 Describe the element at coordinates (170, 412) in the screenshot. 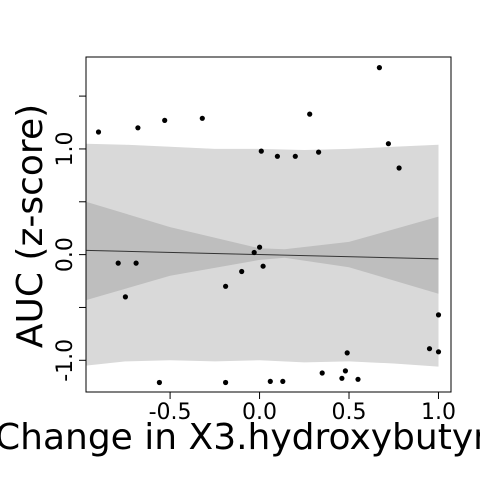

I see `x-tick-label: -0.5` at that location.